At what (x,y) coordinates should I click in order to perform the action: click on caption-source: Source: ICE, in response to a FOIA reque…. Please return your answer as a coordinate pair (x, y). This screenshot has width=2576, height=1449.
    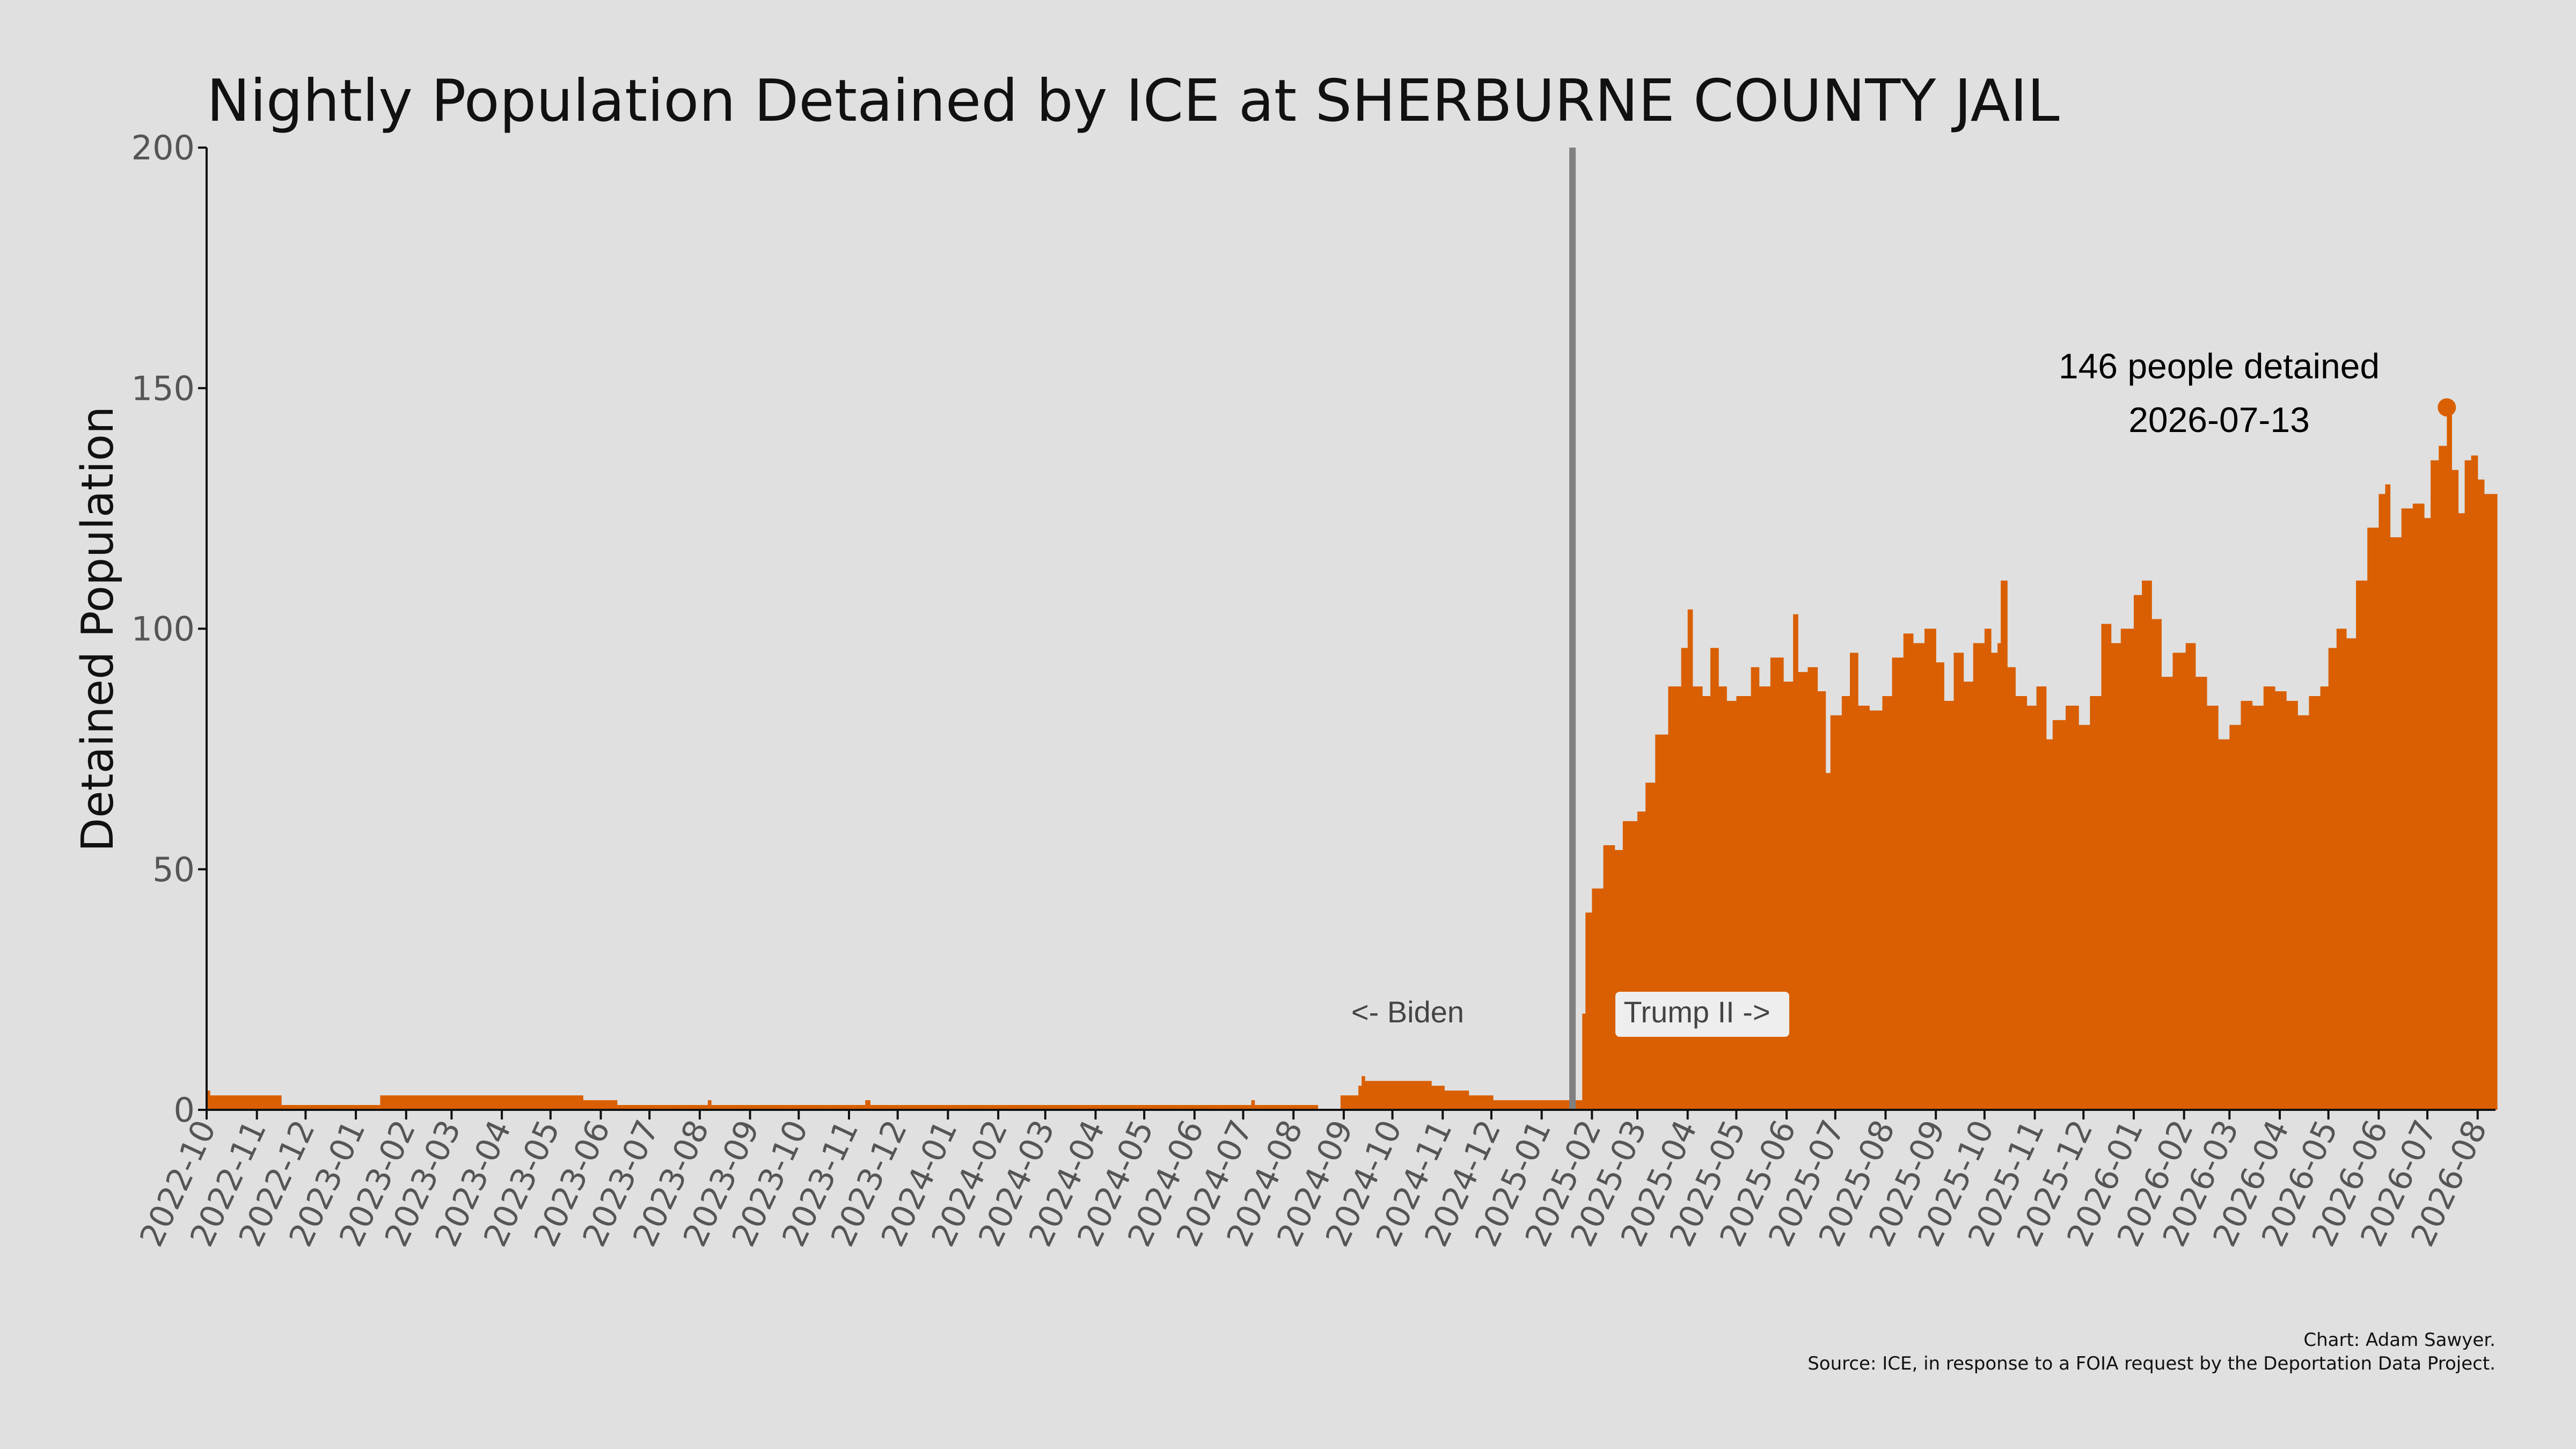
    Looking at the image, I should click on (2151, 1363).